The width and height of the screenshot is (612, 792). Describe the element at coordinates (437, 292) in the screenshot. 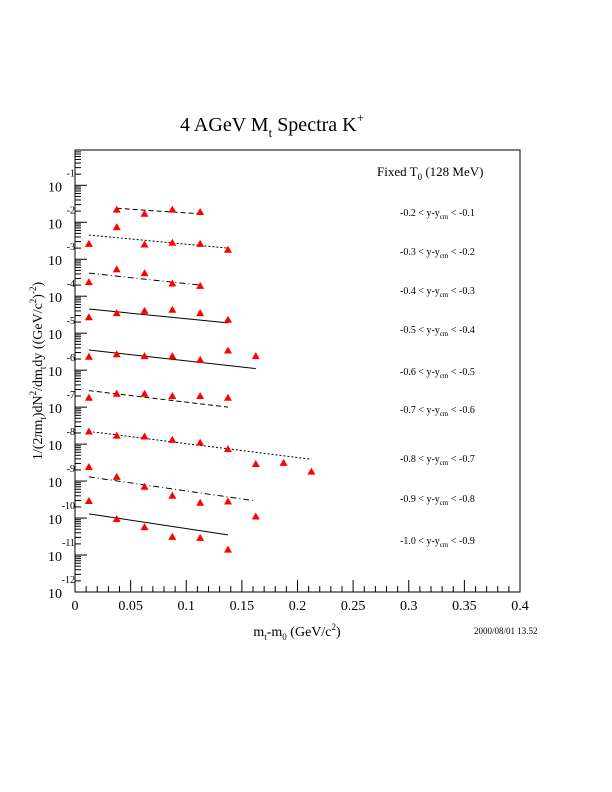

I see `series-label-3: -0.4 < y-ycm < -0.3` at that location.